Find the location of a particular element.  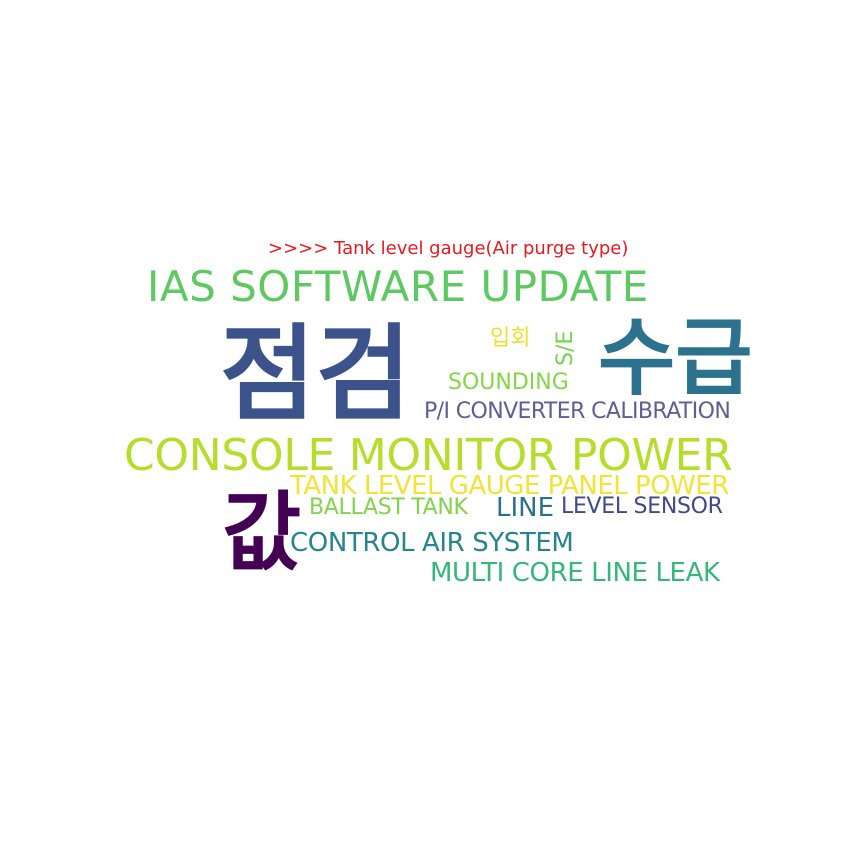

word-tank-level-gauge-panel-power: TANK LEVEL GAUGE PANEL POWER is located at coordinates (509, 486).